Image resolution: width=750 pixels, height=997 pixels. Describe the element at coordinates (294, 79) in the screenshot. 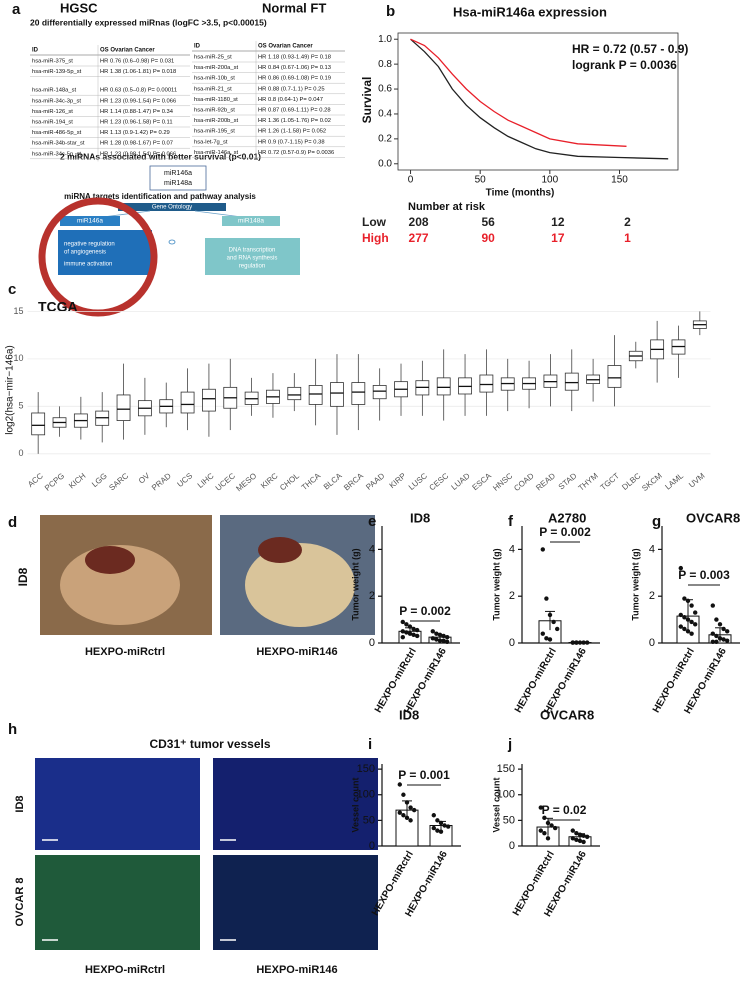

I see `table-cell: HR 0.86 (0.69-1.08) P= 0.19` at that location.